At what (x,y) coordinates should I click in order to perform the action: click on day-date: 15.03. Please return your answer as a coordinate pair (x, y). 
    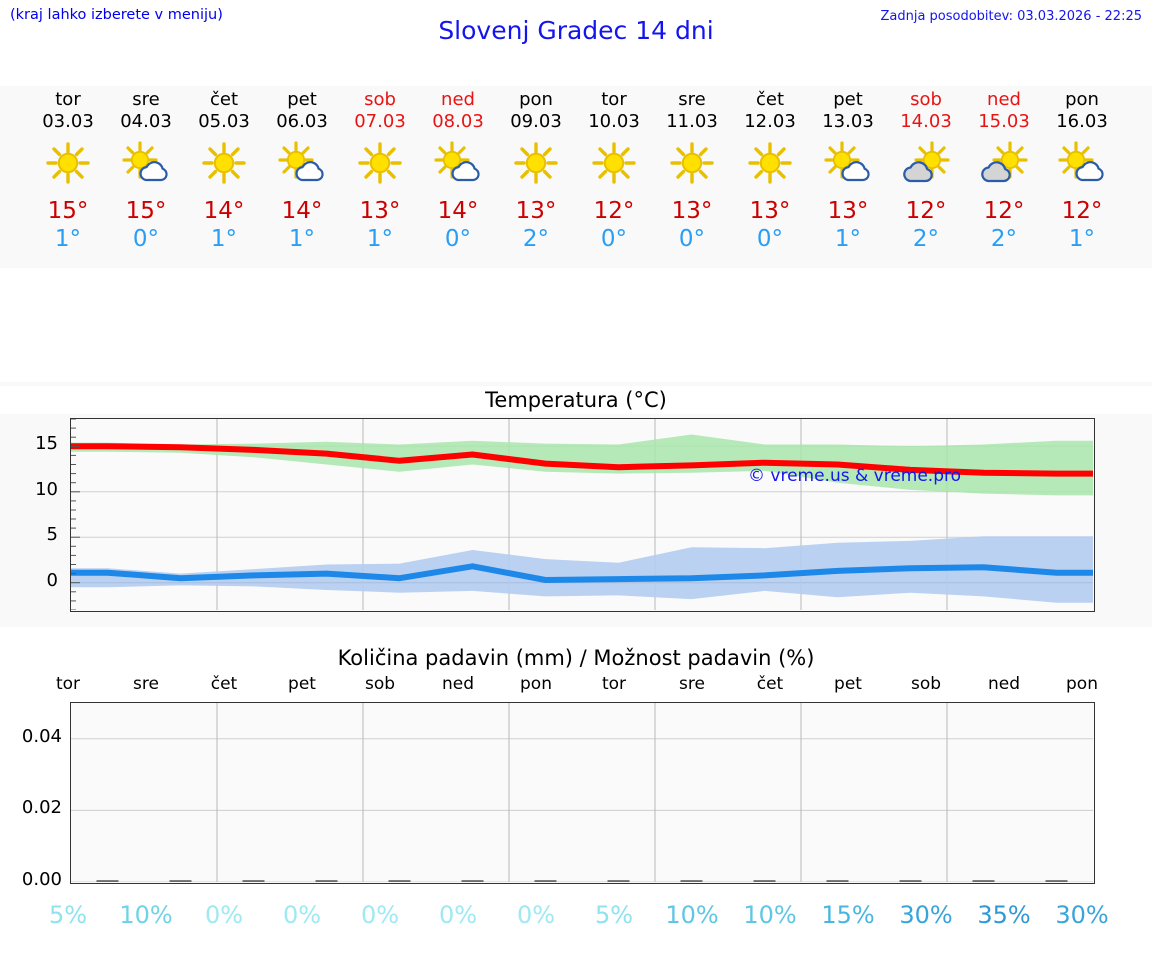
    Looking at the image, I should click on (1004, 121).